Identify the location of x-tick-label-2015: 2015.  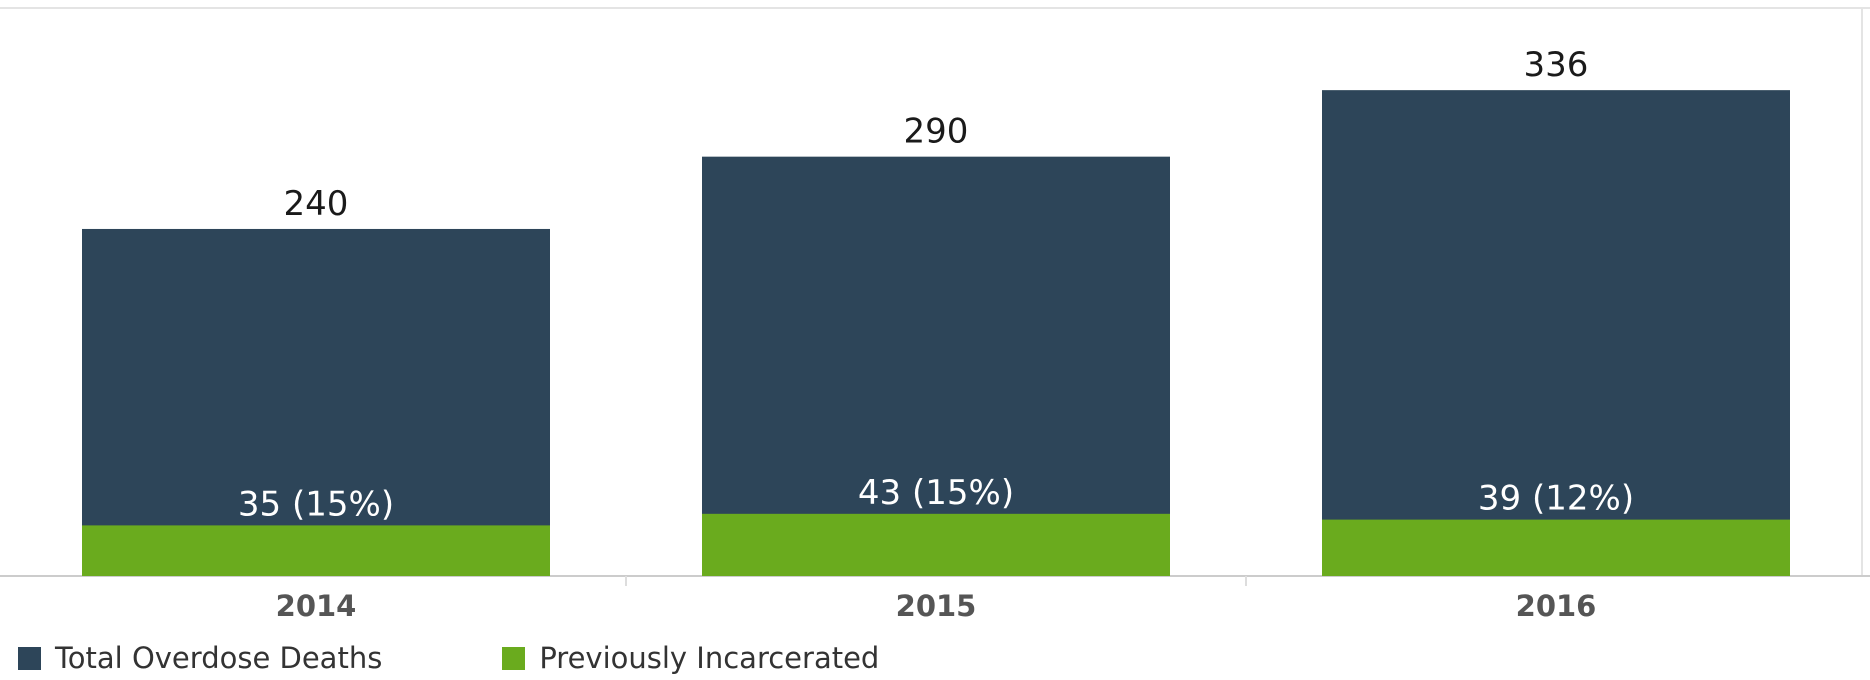
(936, 606).